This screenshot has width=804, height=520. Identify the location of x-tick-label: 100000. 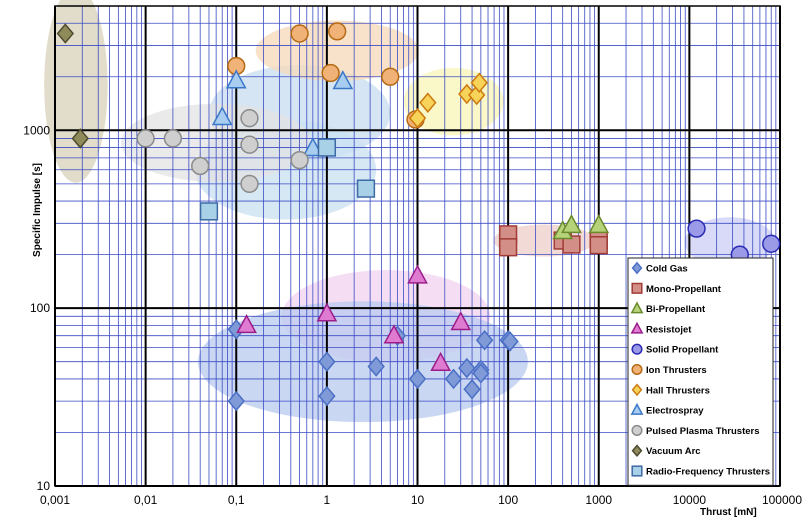
(782, 500).